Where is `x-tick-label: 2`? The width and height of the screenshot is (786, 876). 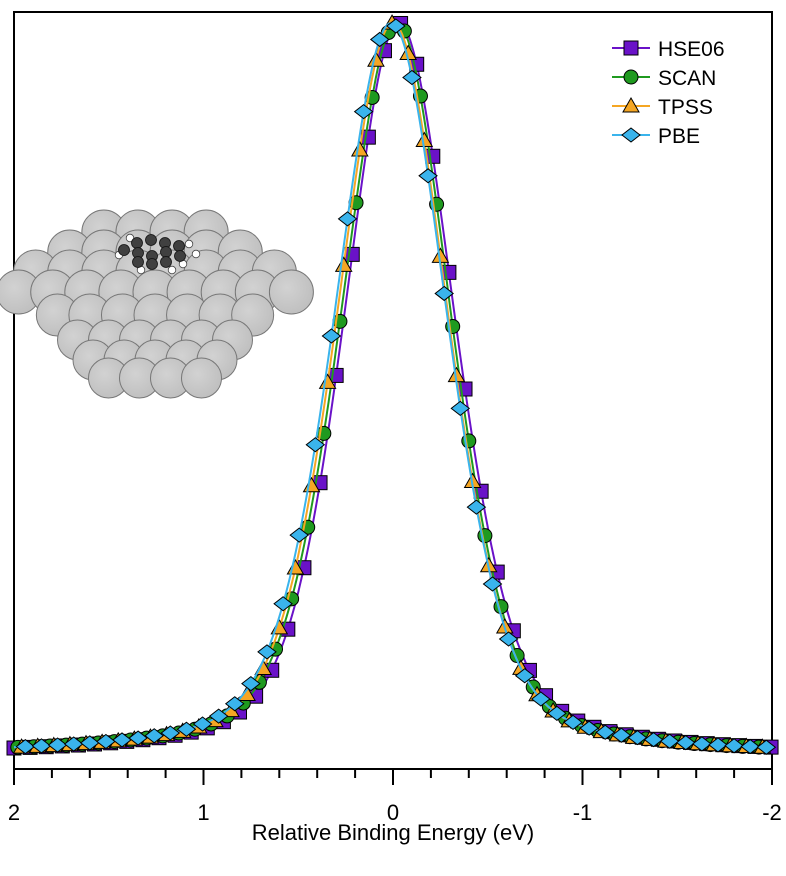
x-tick-label: 2 is located at coordinates (14, 812).